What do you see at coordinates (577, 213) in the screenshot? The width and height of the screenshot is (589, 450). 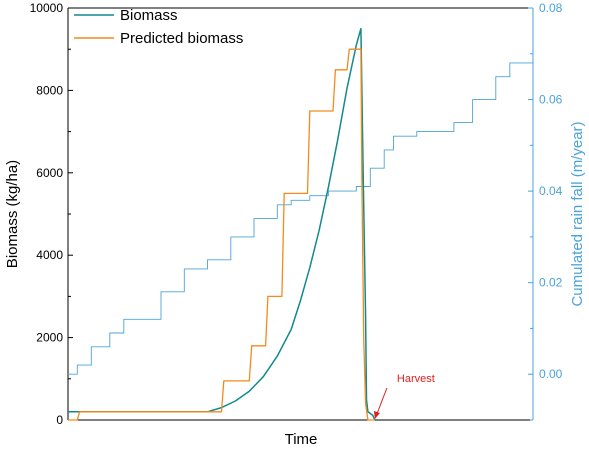 I see `y2-axis-title: Cumulated rain fall (m/year)` at bounding box center [577, 213].